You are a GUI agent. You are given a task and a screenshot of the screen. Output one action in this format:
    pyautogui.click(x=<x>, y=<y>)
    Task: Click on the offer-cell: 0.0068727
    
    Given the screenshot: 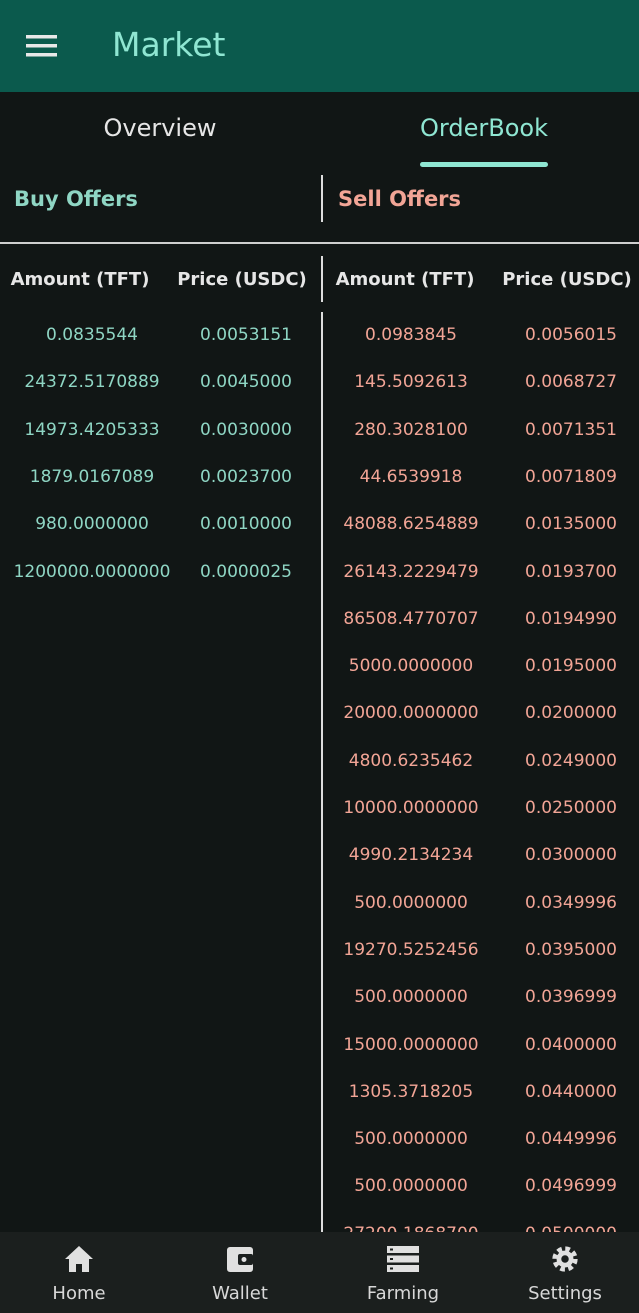 What is the action you would take?
    pyautogui.click(x=571, y=382)
    